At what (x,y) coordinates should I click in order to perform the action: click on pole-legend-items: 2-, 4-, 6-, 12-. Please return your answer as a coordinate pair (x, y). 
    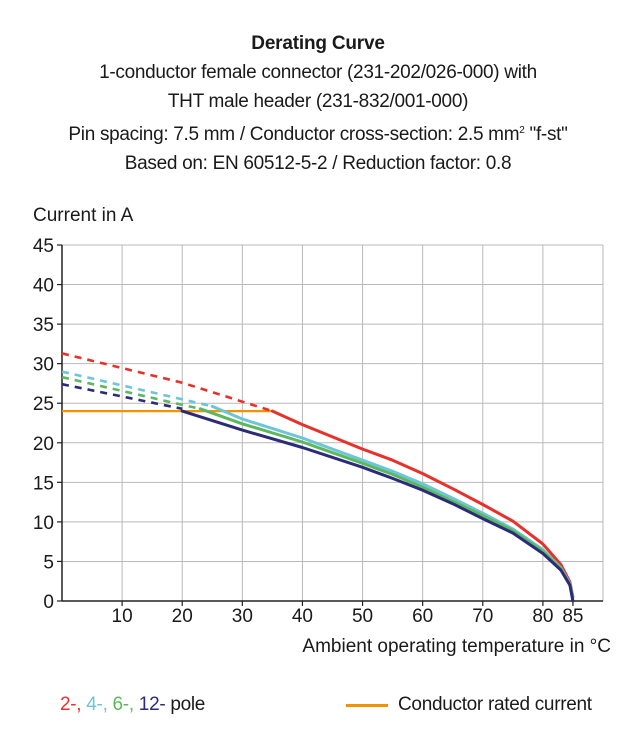
    Looking at the image, I should click on (113, 704).